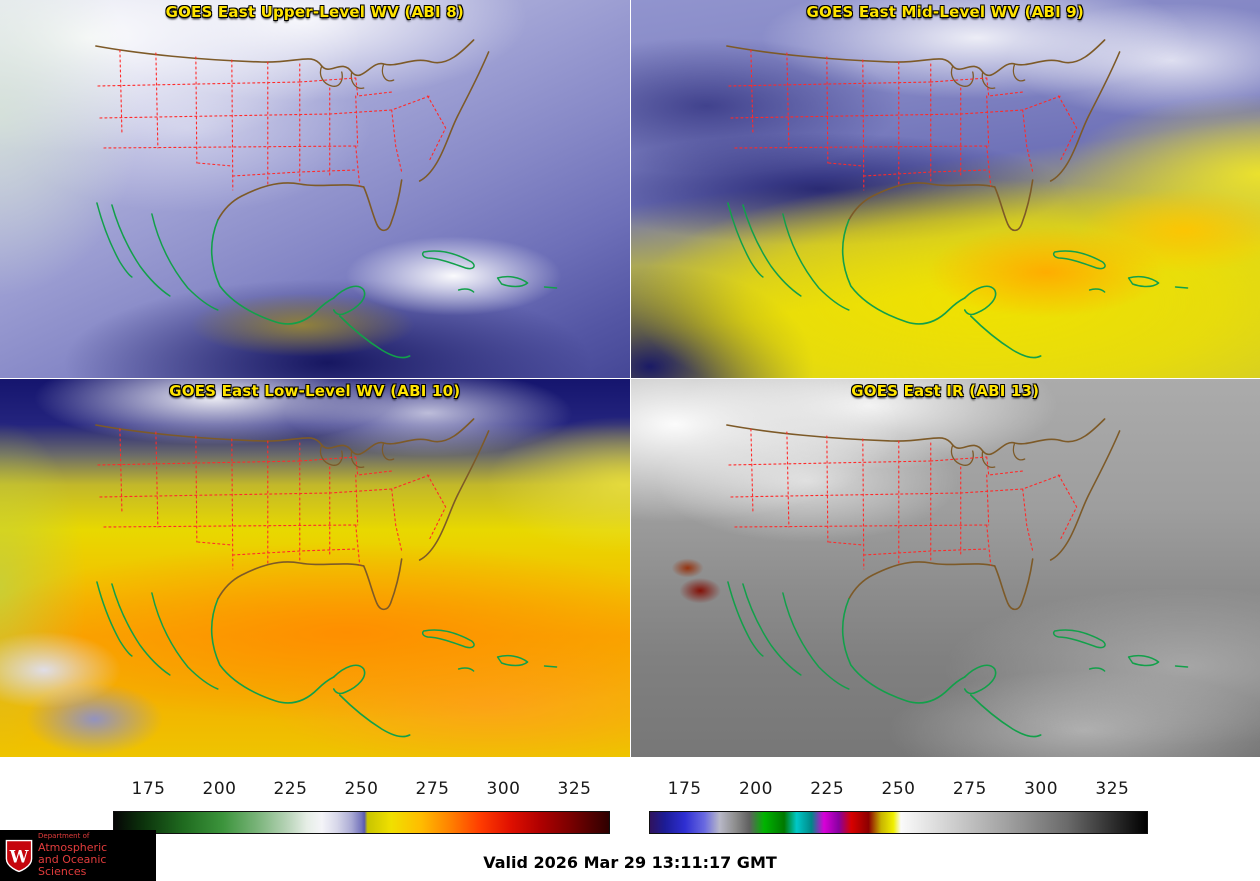 Image resolution: width=1260 pixels, height=881 pixels. Describe the element at coordinates (72, 865) in the screenshot. I see `logo-name-line-2: and Oceanic Sciences` at that location.